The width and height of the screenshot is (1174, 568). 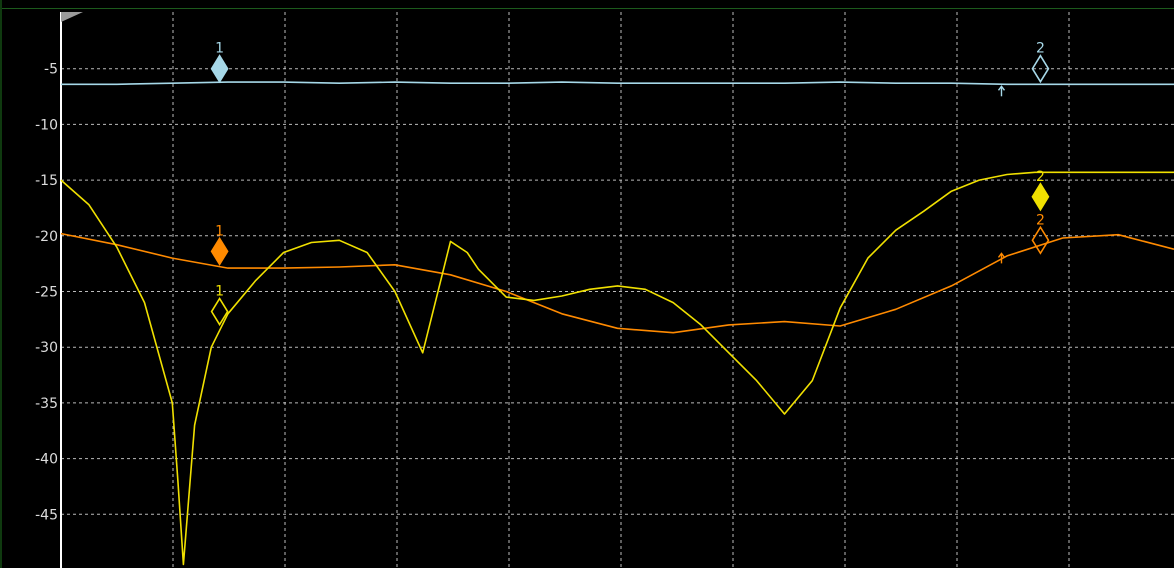 I want to click on y-tick-label: -25, so click(x=46, y=293).